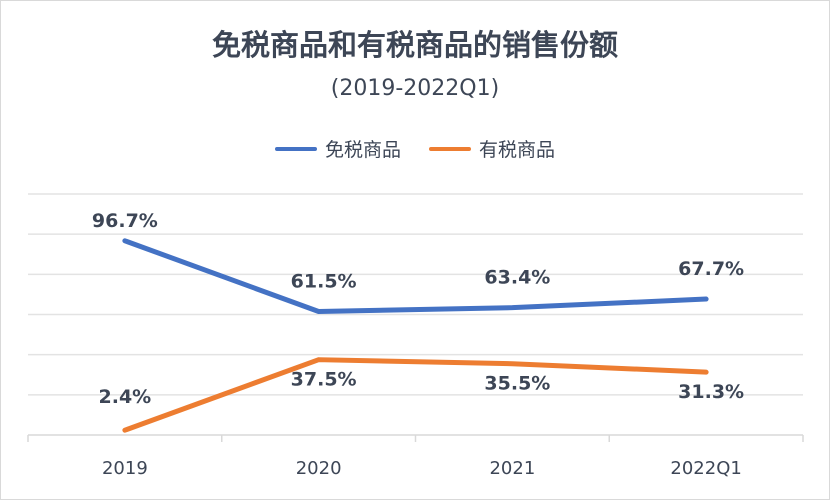 The image size is (830, 500). I want to click on legend-item-duty-free: 免税商品, so click(337, 148).